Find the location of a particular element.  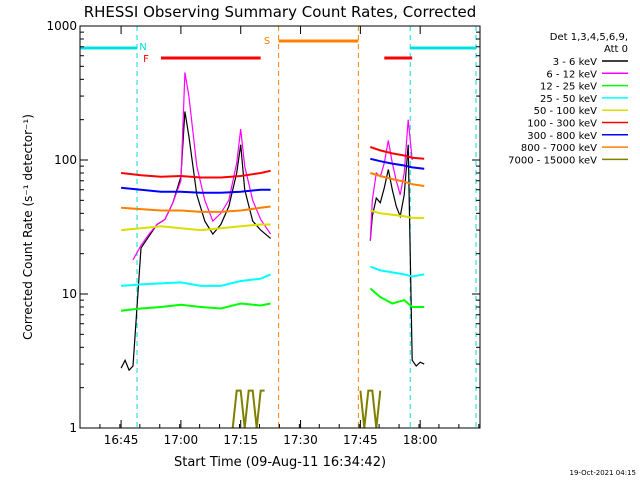

legend-entry-label: 12 - 25 keV is located at coordinates (568, 87).